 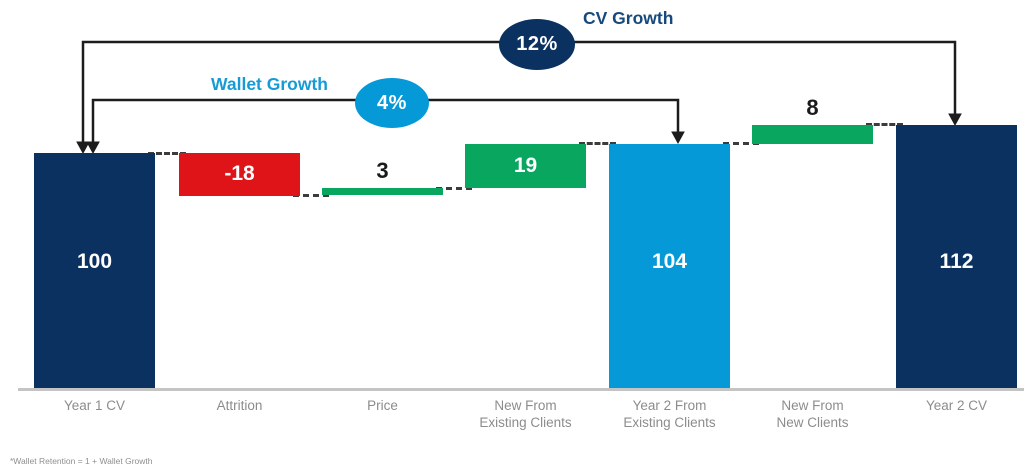 What do you see at coordinates (956, 405) in the screenshot?
I see `category-label-6: Year 2 CV` at bounding box center [956, 405].